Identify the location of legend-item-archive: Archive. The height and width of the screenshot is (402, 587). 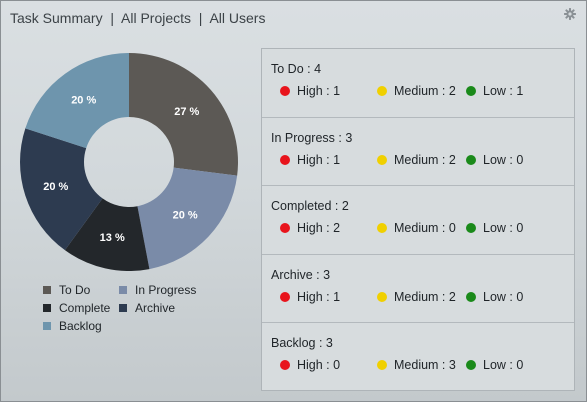
(157, 308).